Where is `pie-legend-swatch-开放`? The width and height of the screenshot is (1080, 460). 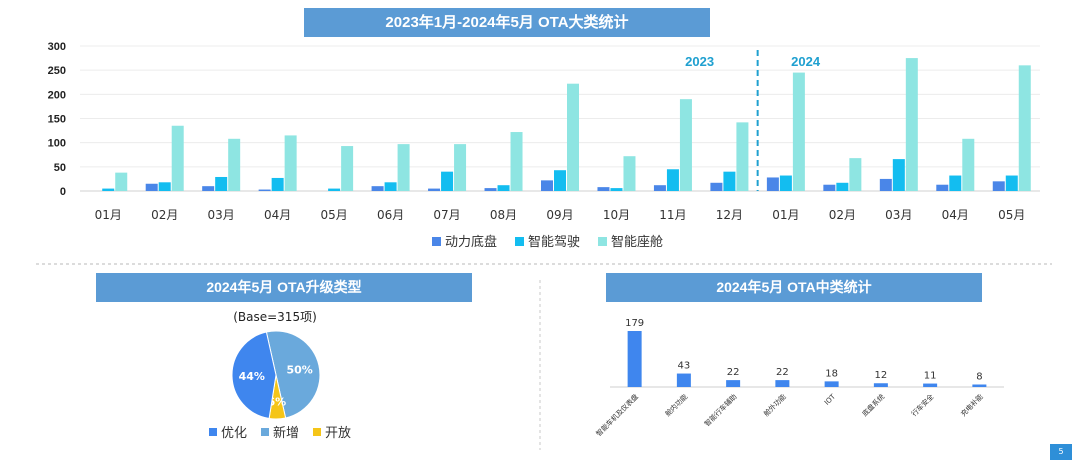
pie-legend-swatch-开放 is located at coordinates (317, 432).